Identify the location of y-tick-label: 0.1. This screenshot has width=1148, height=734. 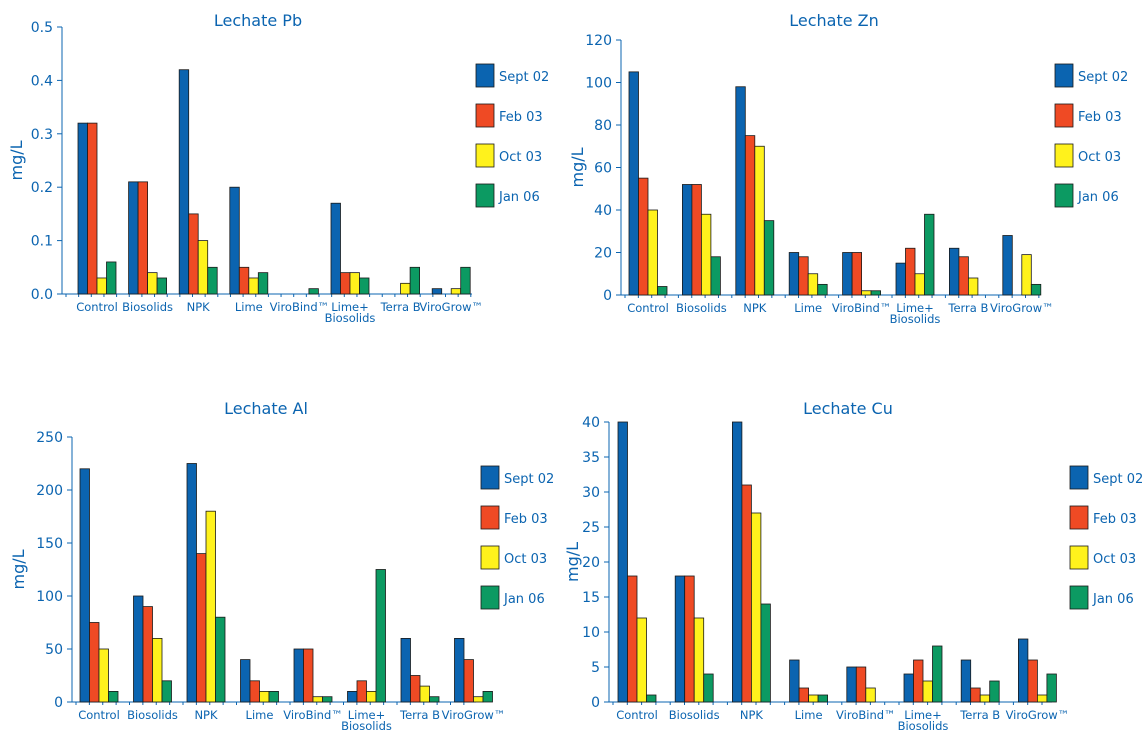
(42, 242).